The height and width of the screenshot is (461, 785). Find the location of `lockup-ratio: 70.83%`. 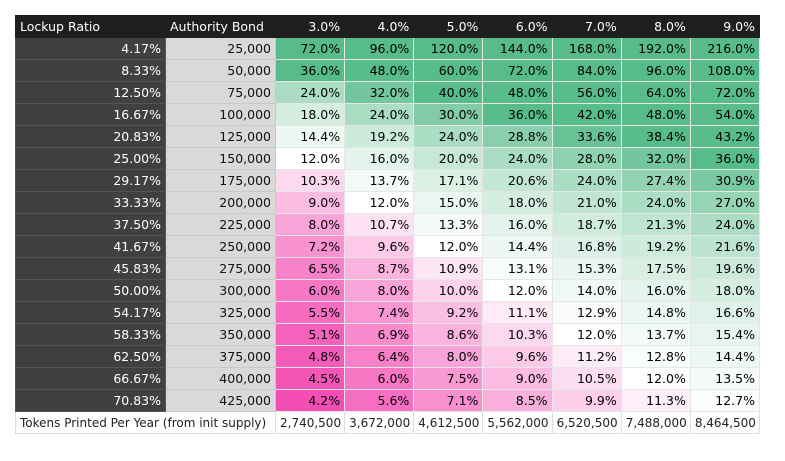

lockup-ratio: 70.83% is located at coordinates (90, 400).